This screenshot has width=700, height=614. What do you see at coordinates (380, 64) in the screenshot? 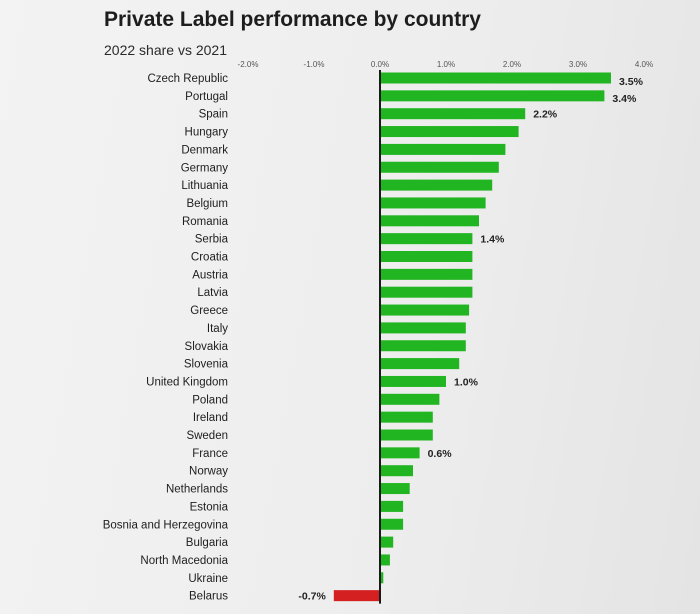
I see `x-tick-label: 0.0%` at bounding box center [380, 64].